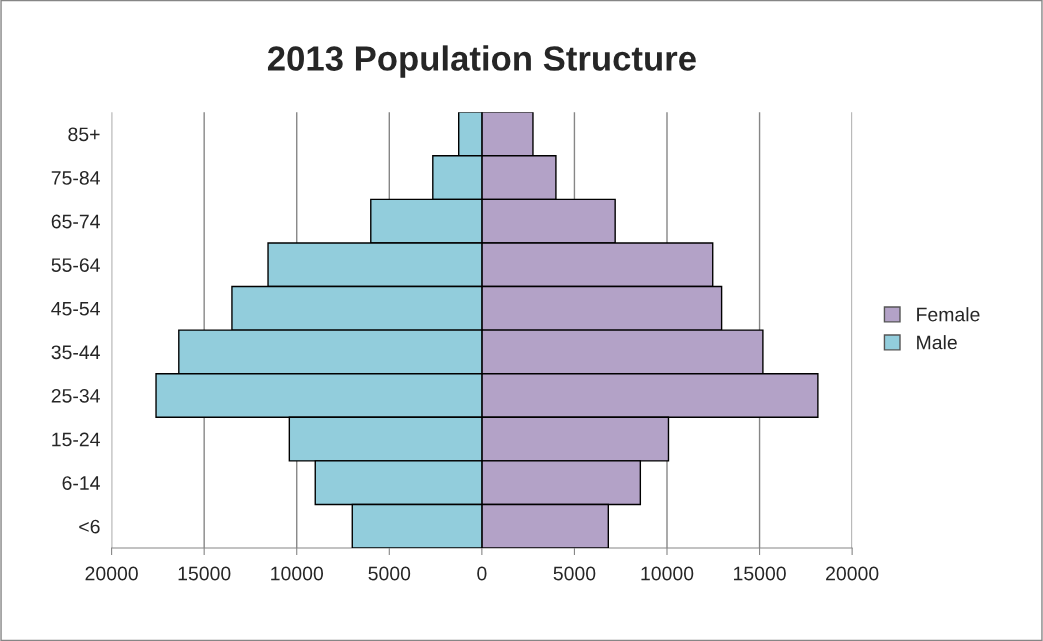 The width and height of the screenshot is (1043, 641). I want to click on y-tick-label: 6-14, so click(81, 483).